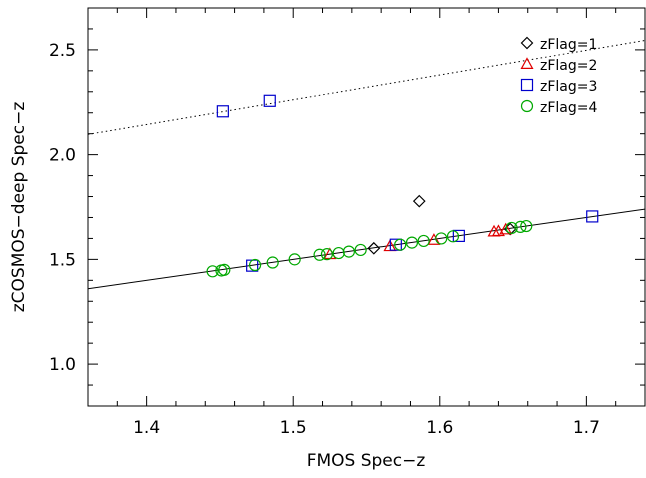  Describe the element at coordinates (62, 51) in the screenshot. I see `y-tick-label: 2.5` at that location.